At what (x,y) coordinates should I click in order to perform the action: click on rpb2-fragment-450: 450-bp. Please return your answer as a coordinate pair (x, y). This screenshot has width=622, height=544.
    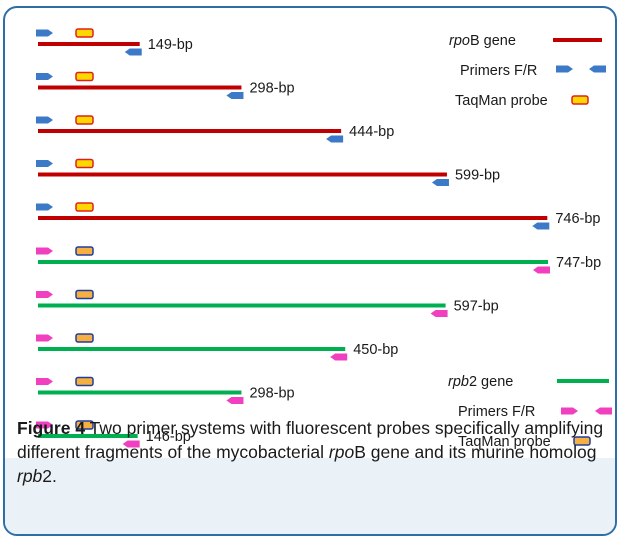
    Looking at the image, I should click on (217, 347).